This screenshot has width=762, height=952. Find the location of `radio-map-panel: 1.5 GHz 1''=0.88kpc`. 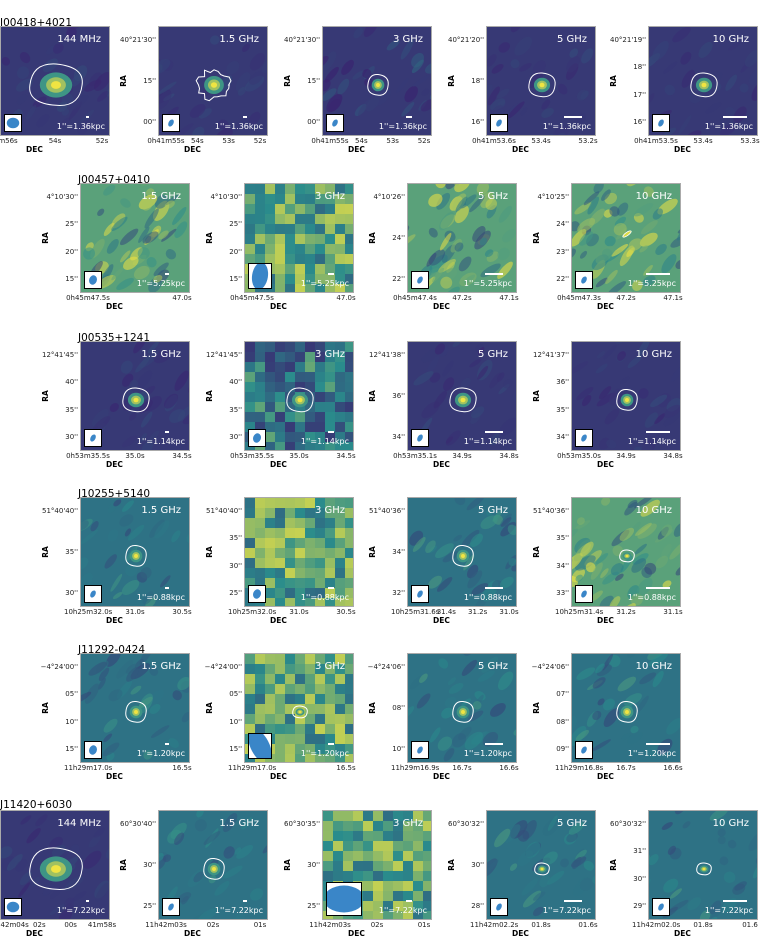

radio-map-panel: 1.5 GHz 1''=0.88kpc is located at coordinates (135, 552).